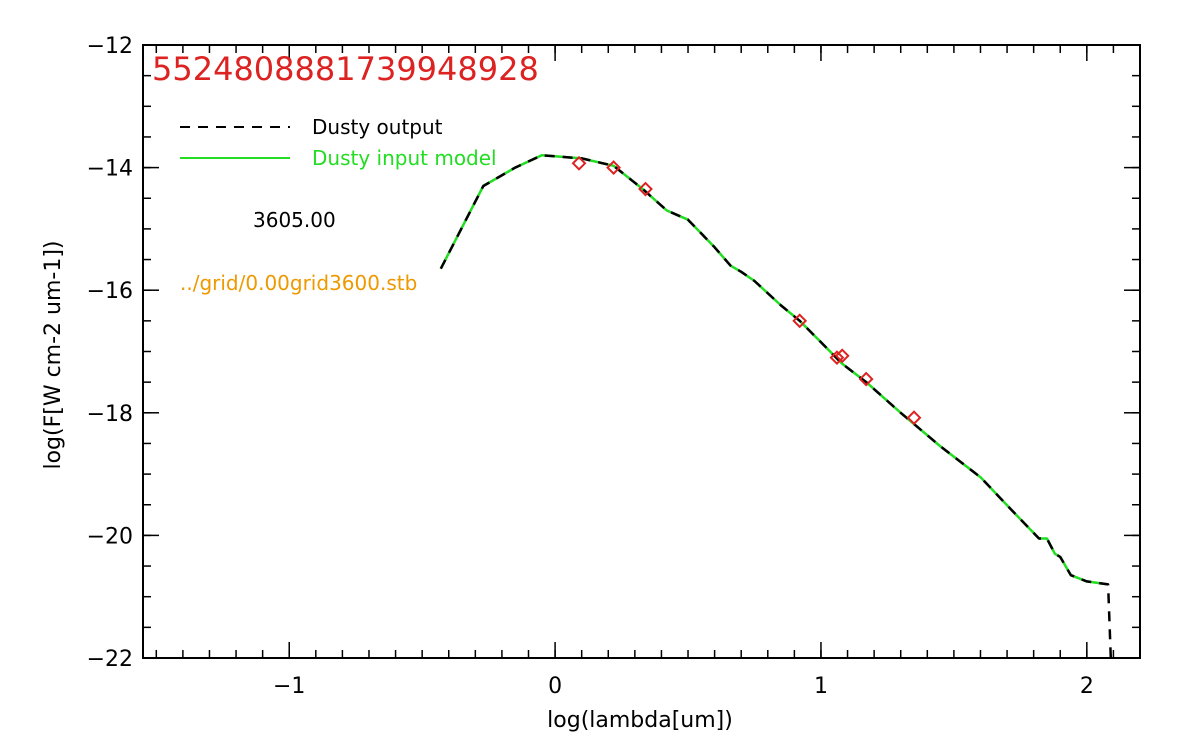 The height and width of the screenshot is (750, 1180). What do you see at coordinates (821, 686) in the screenshot?
I see `x-tick-label: 1` at bounding box center [821, 686].